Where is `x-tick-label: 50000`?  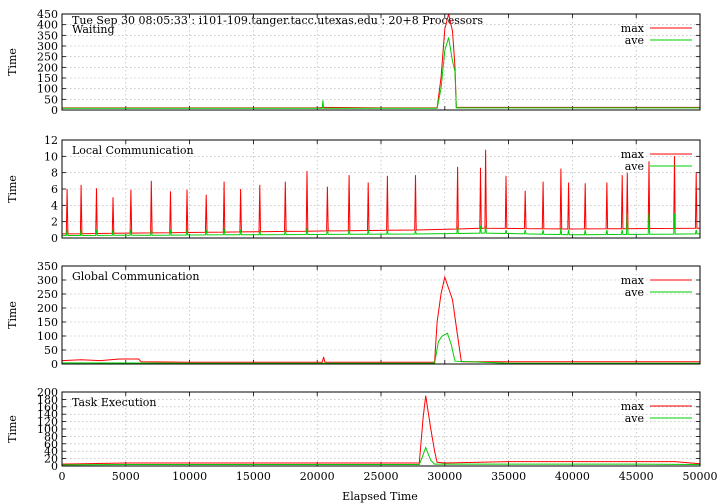
x-tick-label: 50000 is located at coordinates (700, 476).